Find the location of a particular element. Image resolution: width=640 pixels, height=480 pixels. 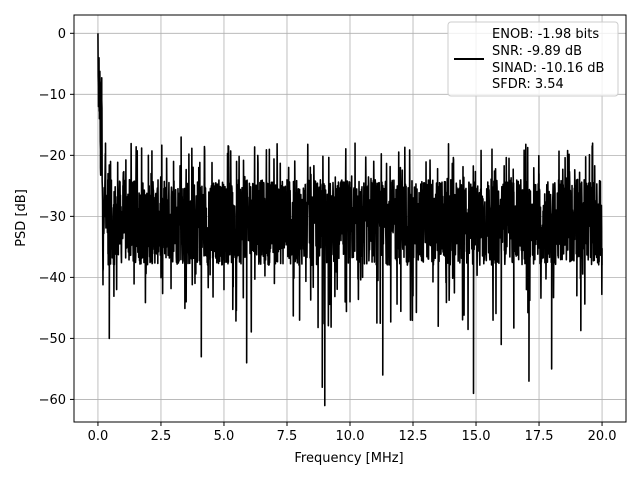

y-tick-label: −60 is located at coordinates (52, 400).